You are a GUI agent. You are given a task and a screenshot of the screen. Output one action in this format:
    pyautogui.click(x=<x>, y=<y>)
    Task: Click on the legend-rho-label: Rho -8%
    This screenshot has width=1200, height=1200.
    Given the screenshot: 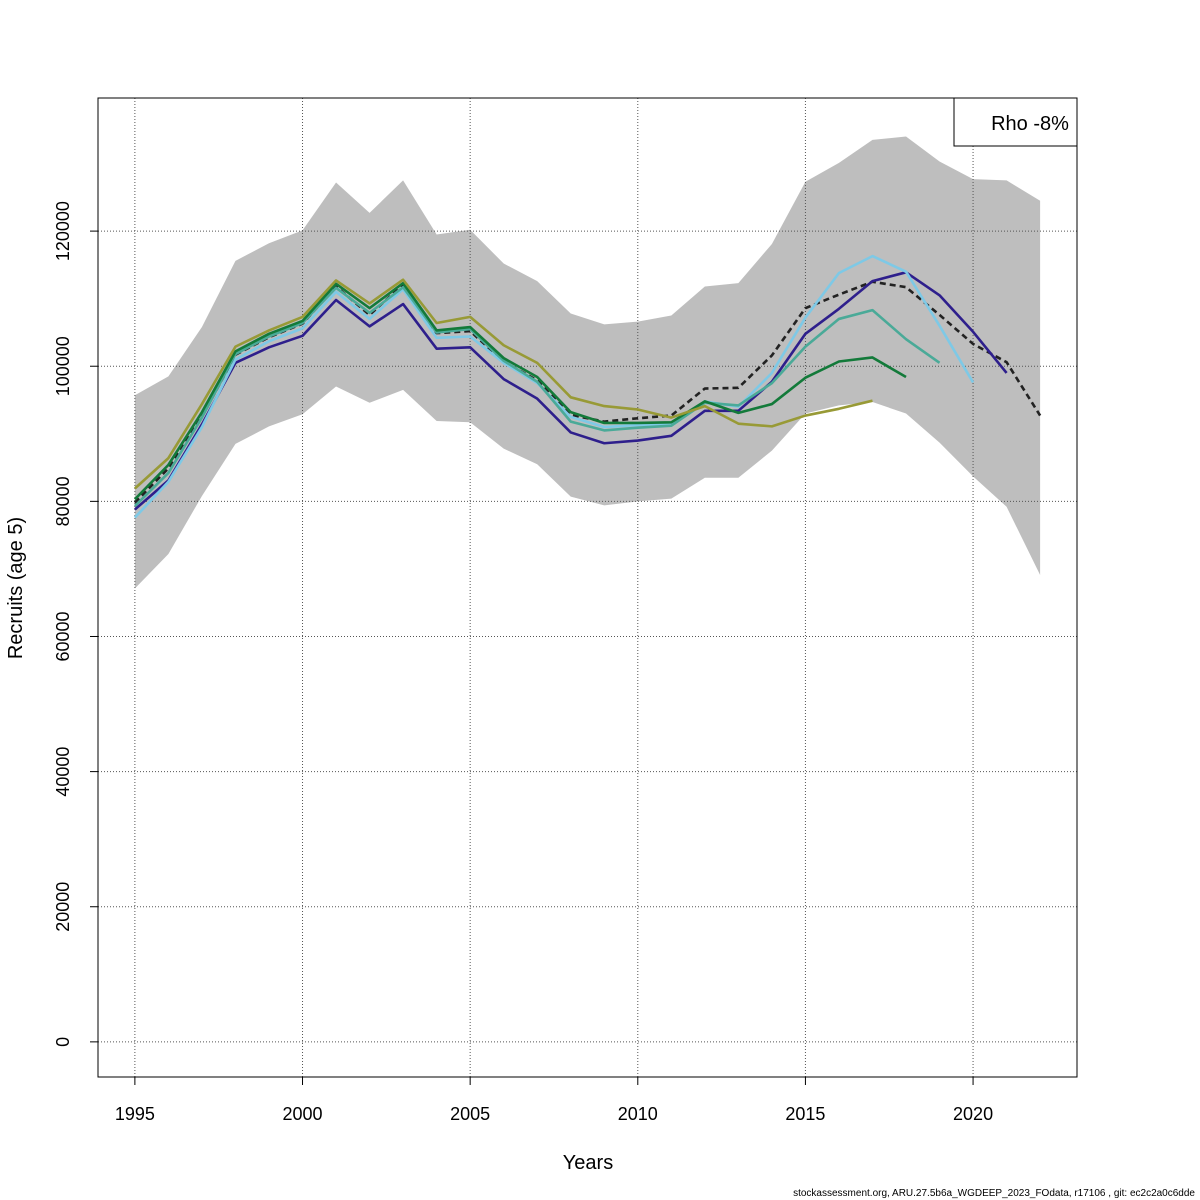 What is the action you would take?
    pyautogui.click(x=1030, y=124)
    